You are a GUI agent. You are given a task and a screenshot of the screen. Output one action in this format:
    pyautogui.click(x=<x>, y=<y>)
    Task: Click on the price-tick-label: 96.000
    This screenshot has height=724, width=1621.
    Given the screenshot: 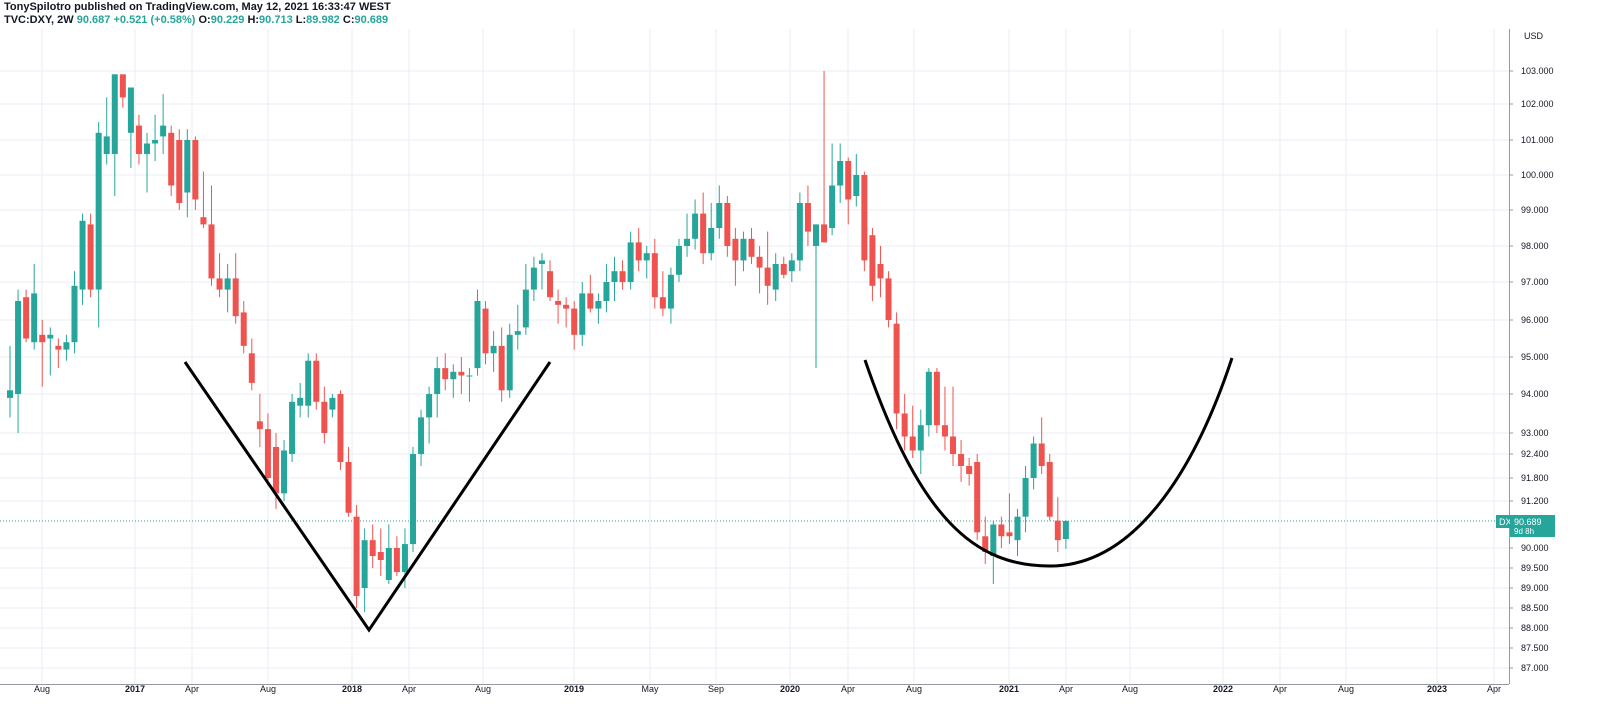 What is the action you would take?
    pyautogui.click(x=1535, y=320)
    